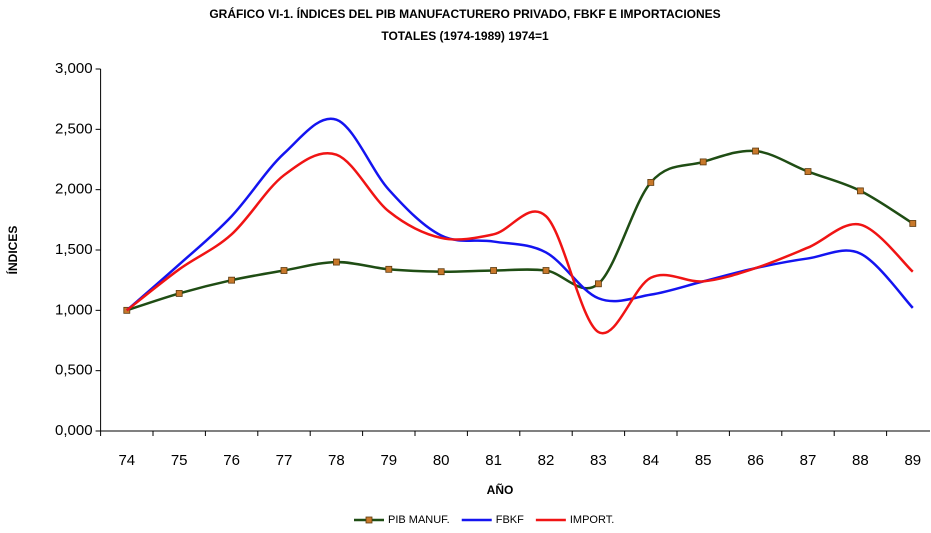  What do you see at coordinates (755, 460) in the screenshot?
I see `x-tick-label: 86` at bounding box center [755, 460].